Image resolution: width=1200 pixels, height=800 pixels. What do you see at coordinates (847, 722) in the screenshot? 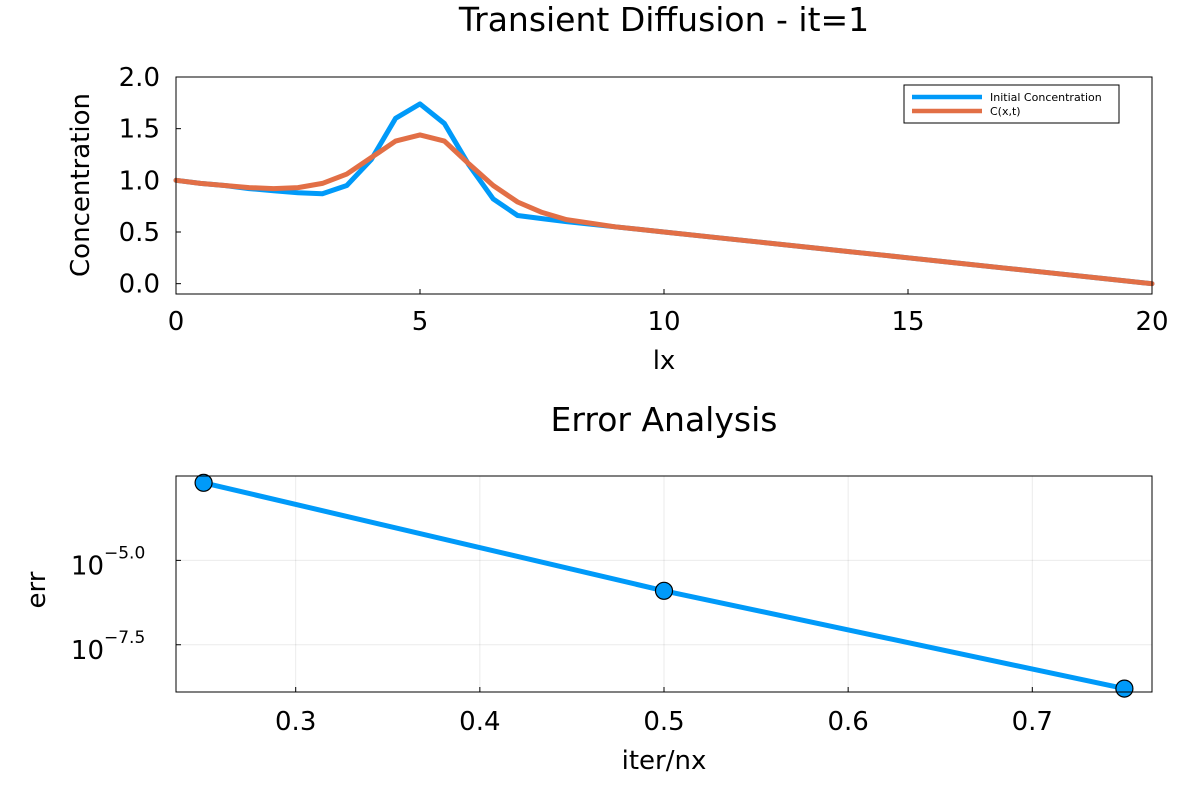
I see `x-tick-label: 0.6` at bounding box center [847, 722].